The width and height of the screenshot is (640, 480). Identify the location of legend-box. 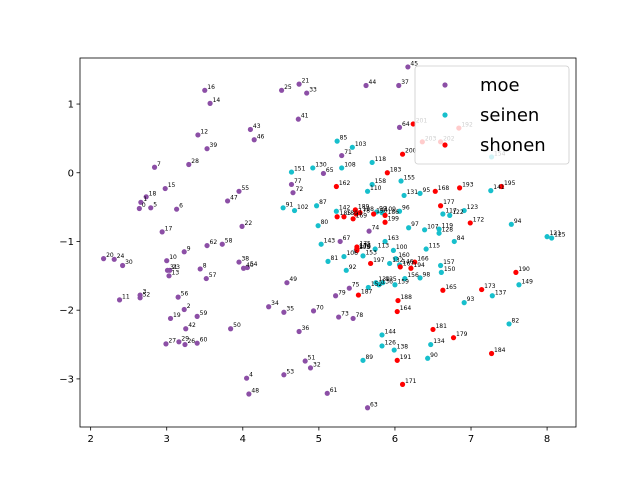
(492, 115).